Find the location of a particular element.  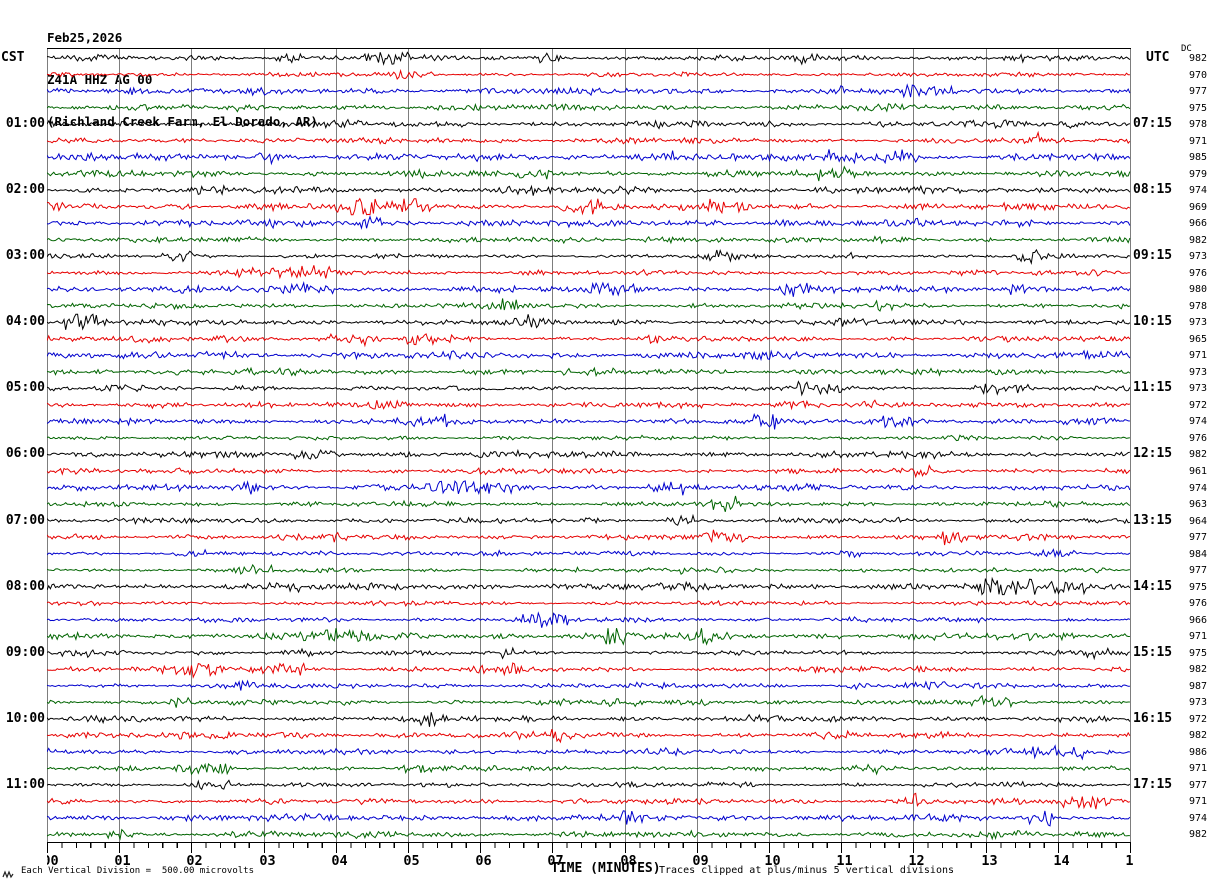

dc-offset-value: 979 is located at coordinates (1197, 174).